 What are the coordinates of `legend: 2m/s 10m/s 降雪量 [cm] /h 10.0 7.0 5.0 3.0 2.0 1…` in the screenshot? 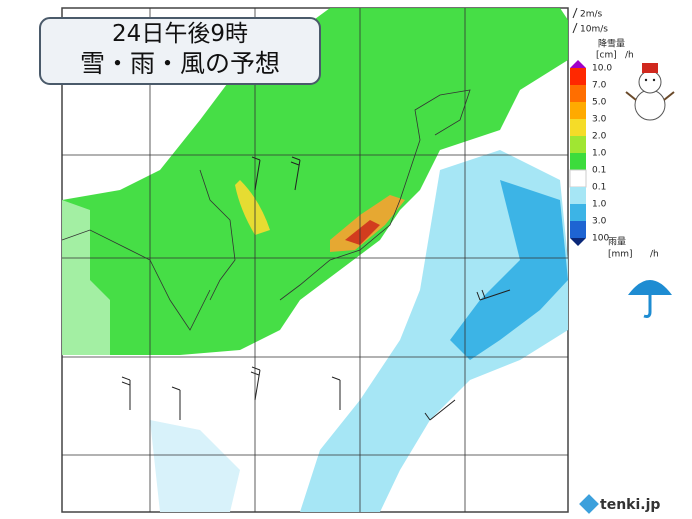 It's located at (614, 133).